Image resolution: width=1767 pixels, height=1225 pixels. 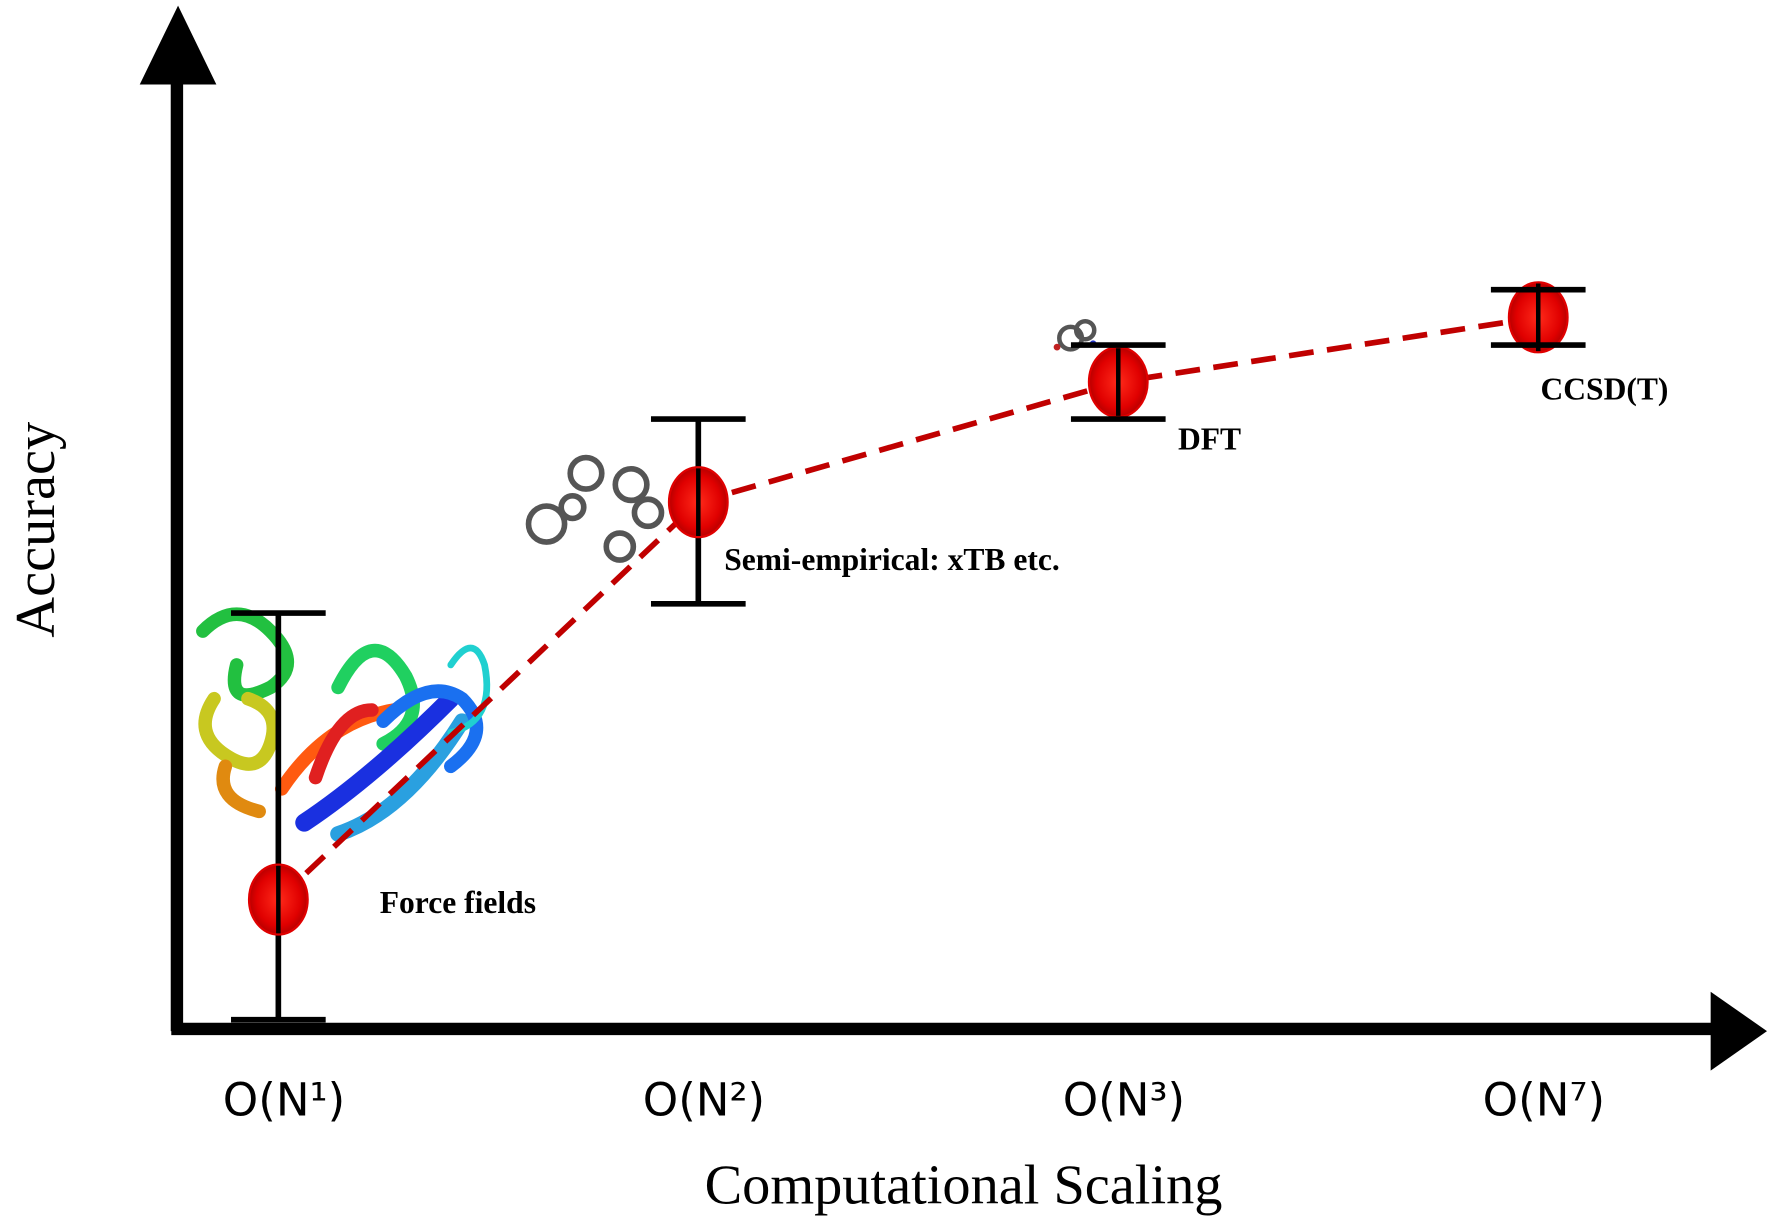 What do you see at coordinates (343, 724) in the screenshot?
I see `protein-illustration` at bounding box center [343, 724].